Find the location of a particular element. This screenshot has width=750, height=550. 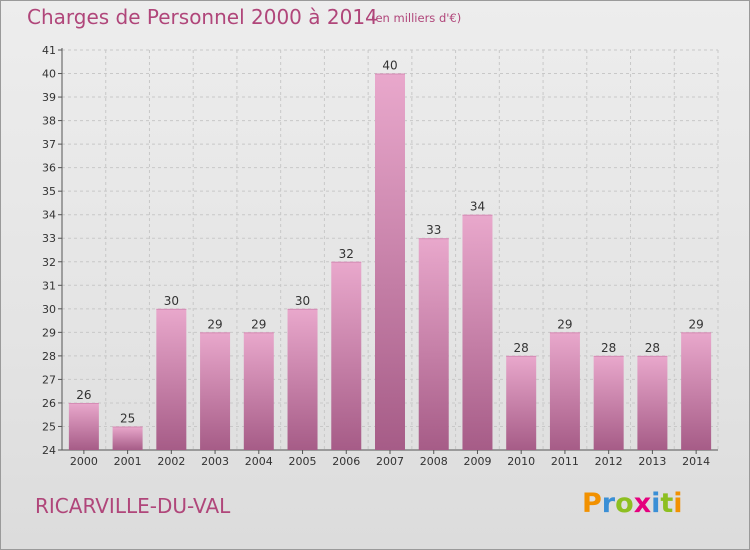

y-tick-label: 40 is located at coordinates (49, 74).